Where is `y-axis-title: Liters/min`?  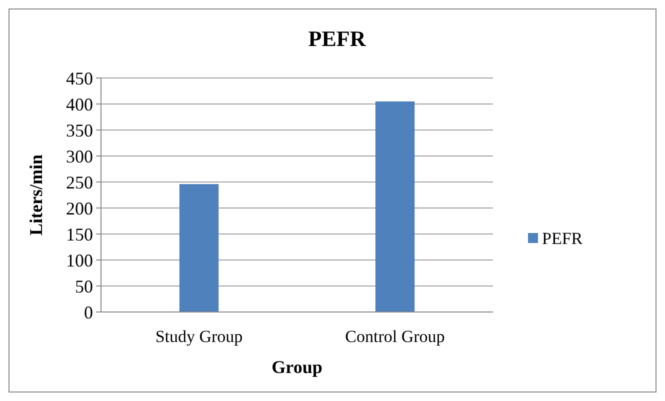
y-axis-title: Liters/min is located at coordinates (36, 195).